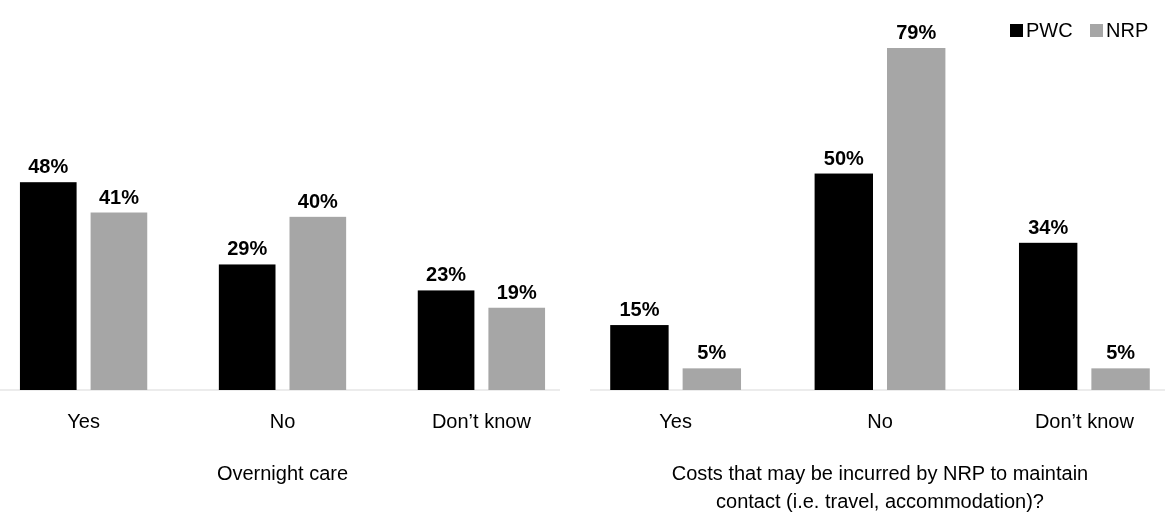  Describe the element at coordinates (1048, 226) in the screenshot. I see `data-label: 34%` at that location.